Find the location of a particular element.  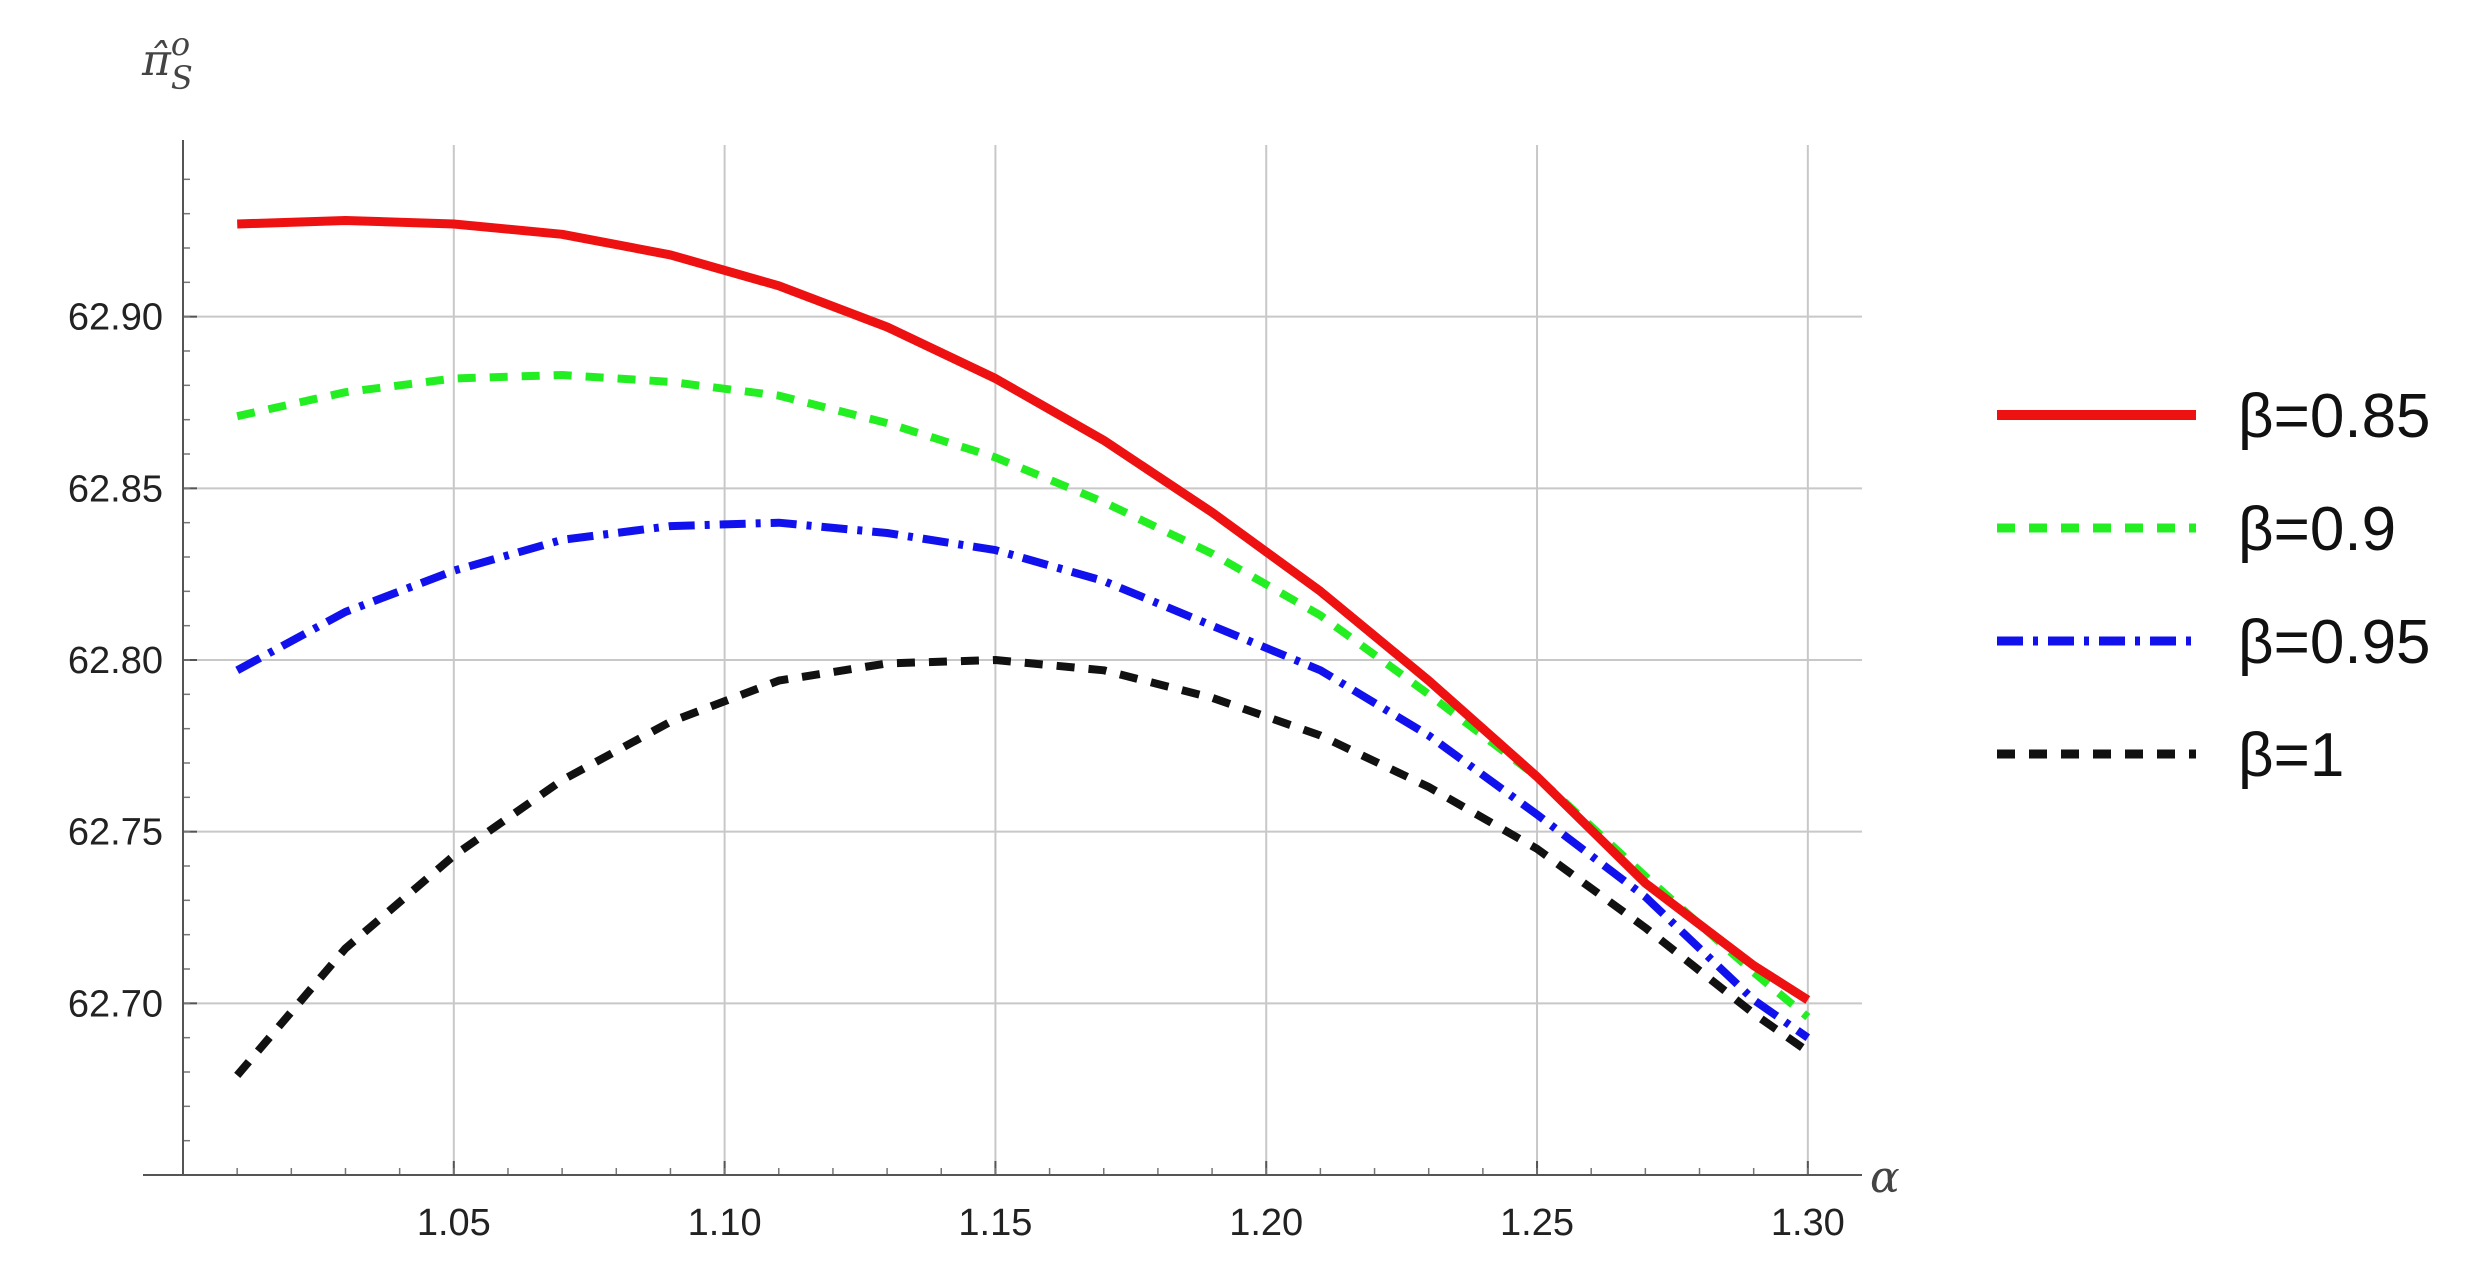

y-tick-label: 62.70 is located at coordinates (115, 1004).